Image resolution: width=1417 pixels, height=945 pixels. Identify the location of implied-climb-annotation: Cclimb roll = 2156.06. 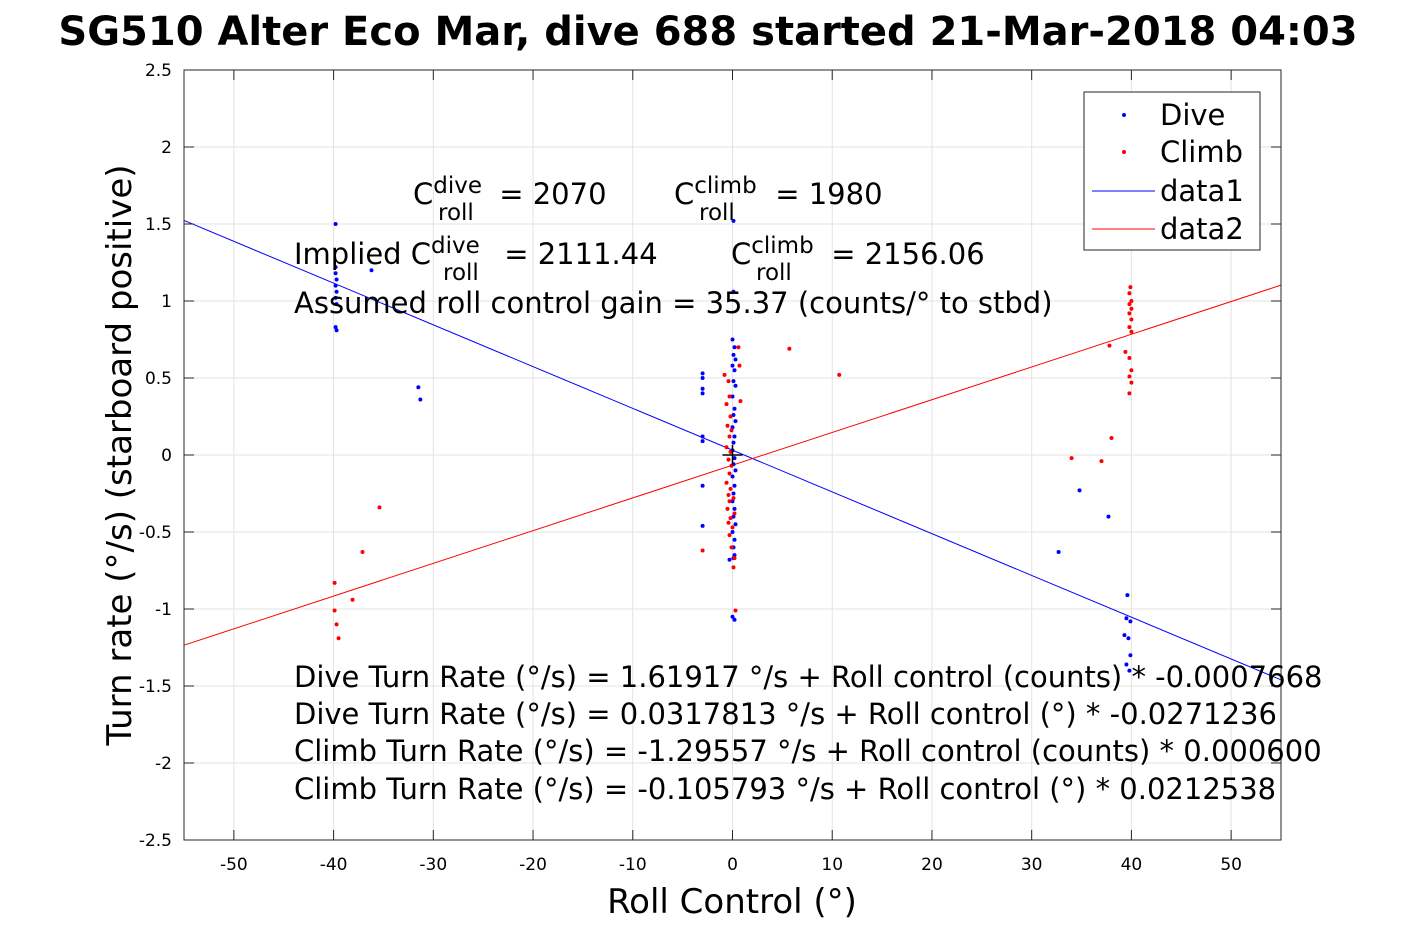
(858, 259).